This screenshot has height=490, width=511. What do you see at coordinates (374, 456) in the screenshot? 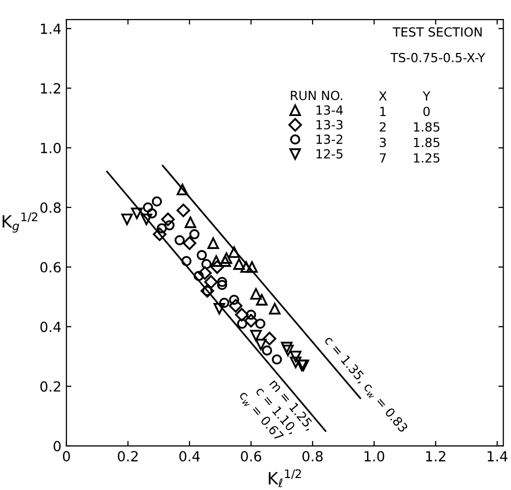
I see `x-tick-label: 1.0` at bounding box center [374, 456].